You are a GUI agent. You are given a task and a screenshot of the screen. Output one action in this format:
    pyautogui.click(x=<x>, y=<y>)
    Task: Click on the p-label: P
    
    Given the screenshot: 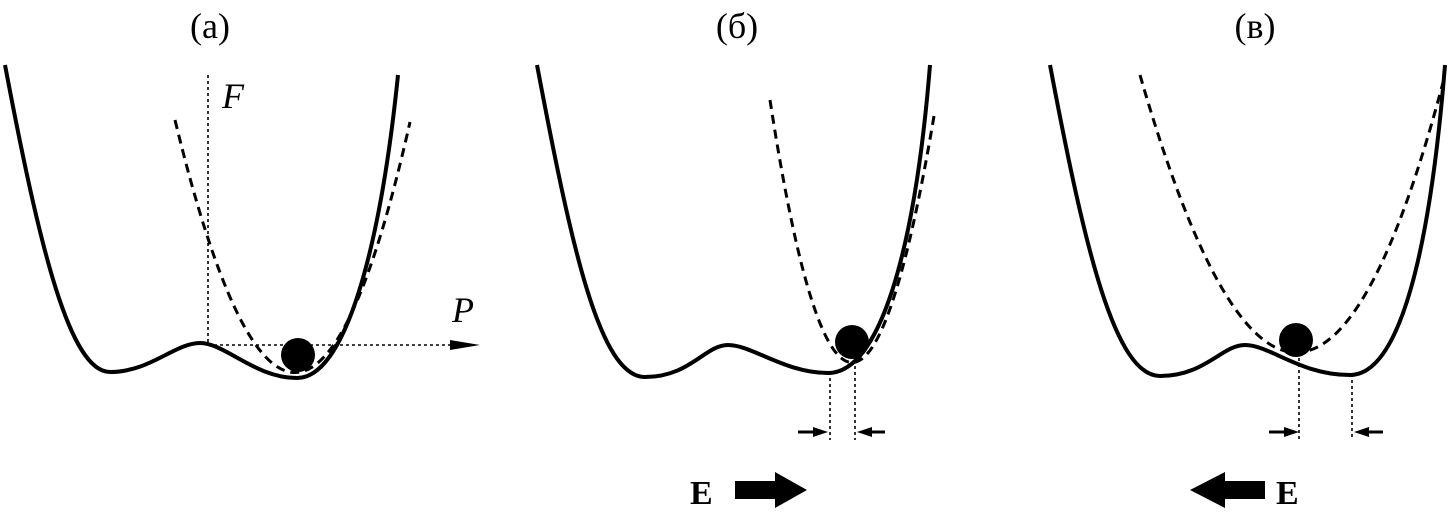 What is the action you would take?
    pyautogui.click(x=462, y=310)
    